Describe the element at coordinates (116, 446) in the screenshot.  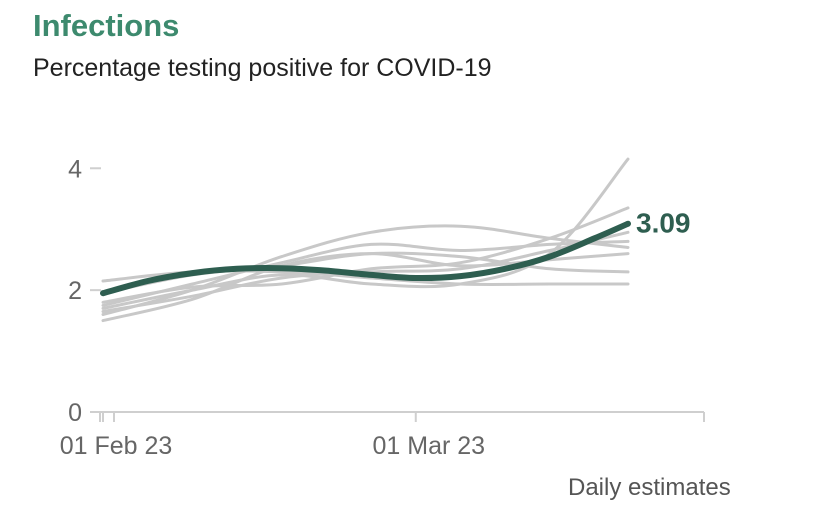
I see `x-tick-label: 01 Feb 23` at that location.